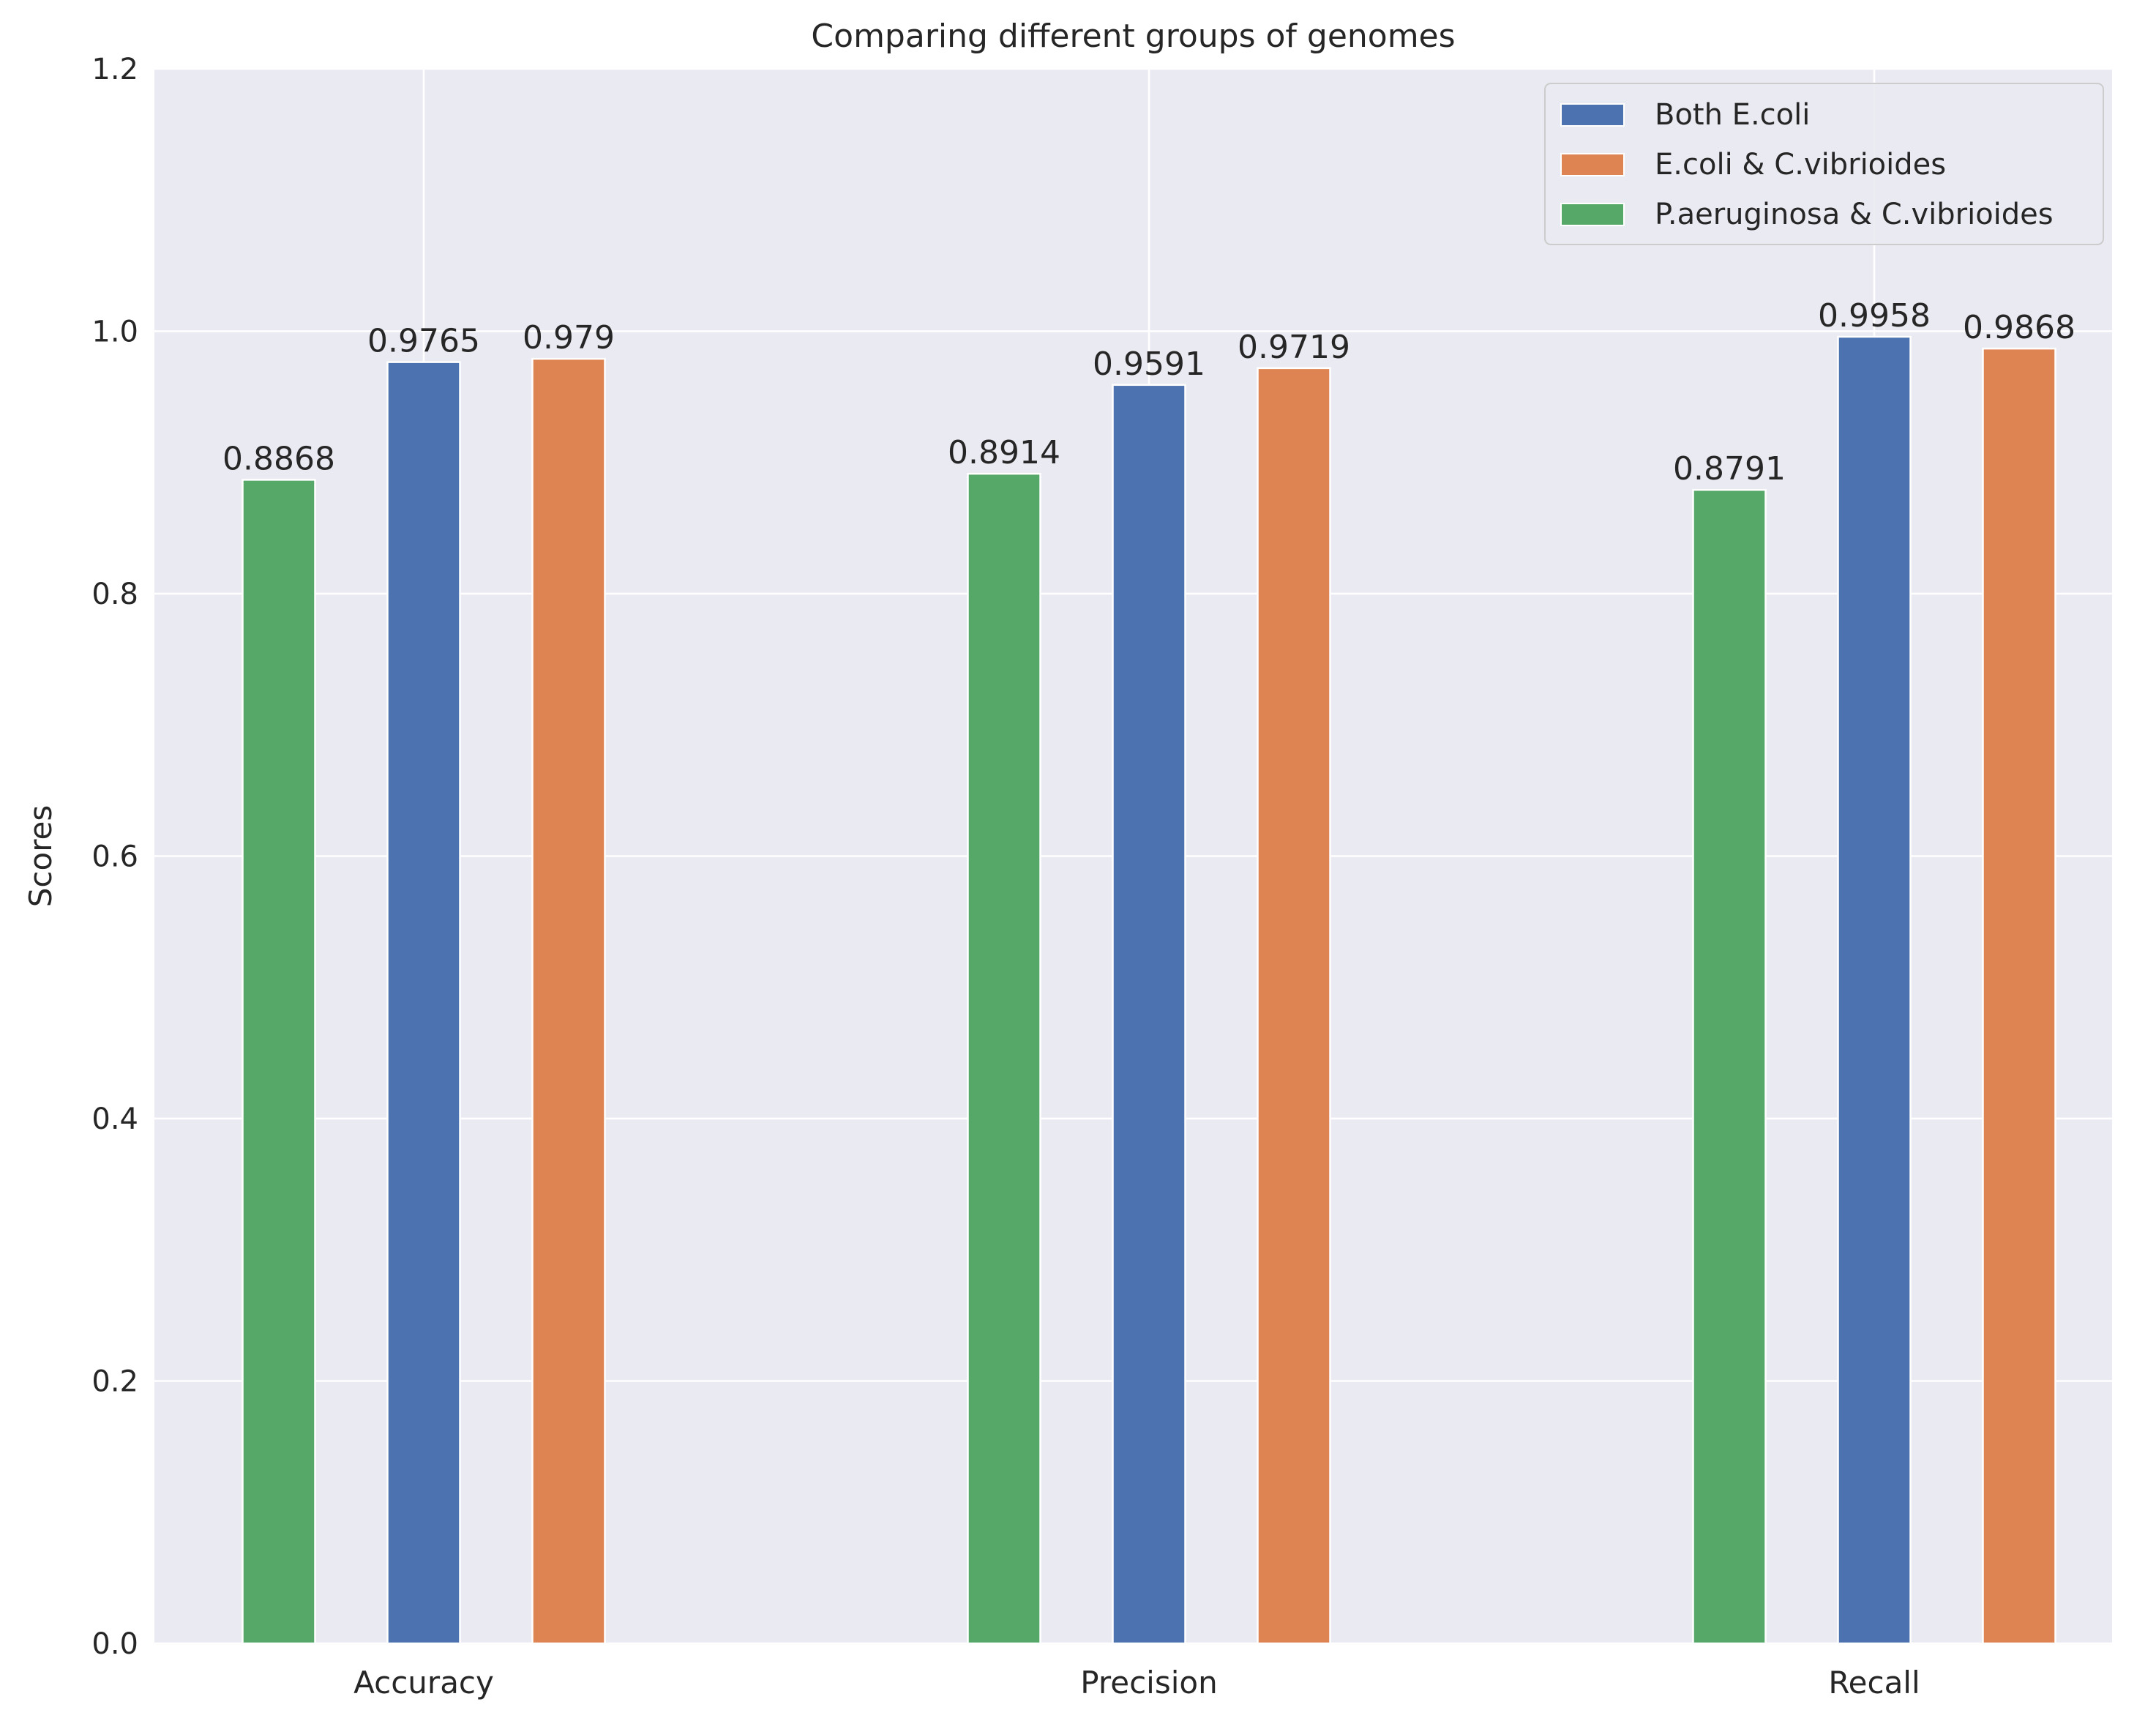  Describe the element at coordinates (1149, 364) in the screenshot. I see `bar-value-label: 0.9591` at that location.